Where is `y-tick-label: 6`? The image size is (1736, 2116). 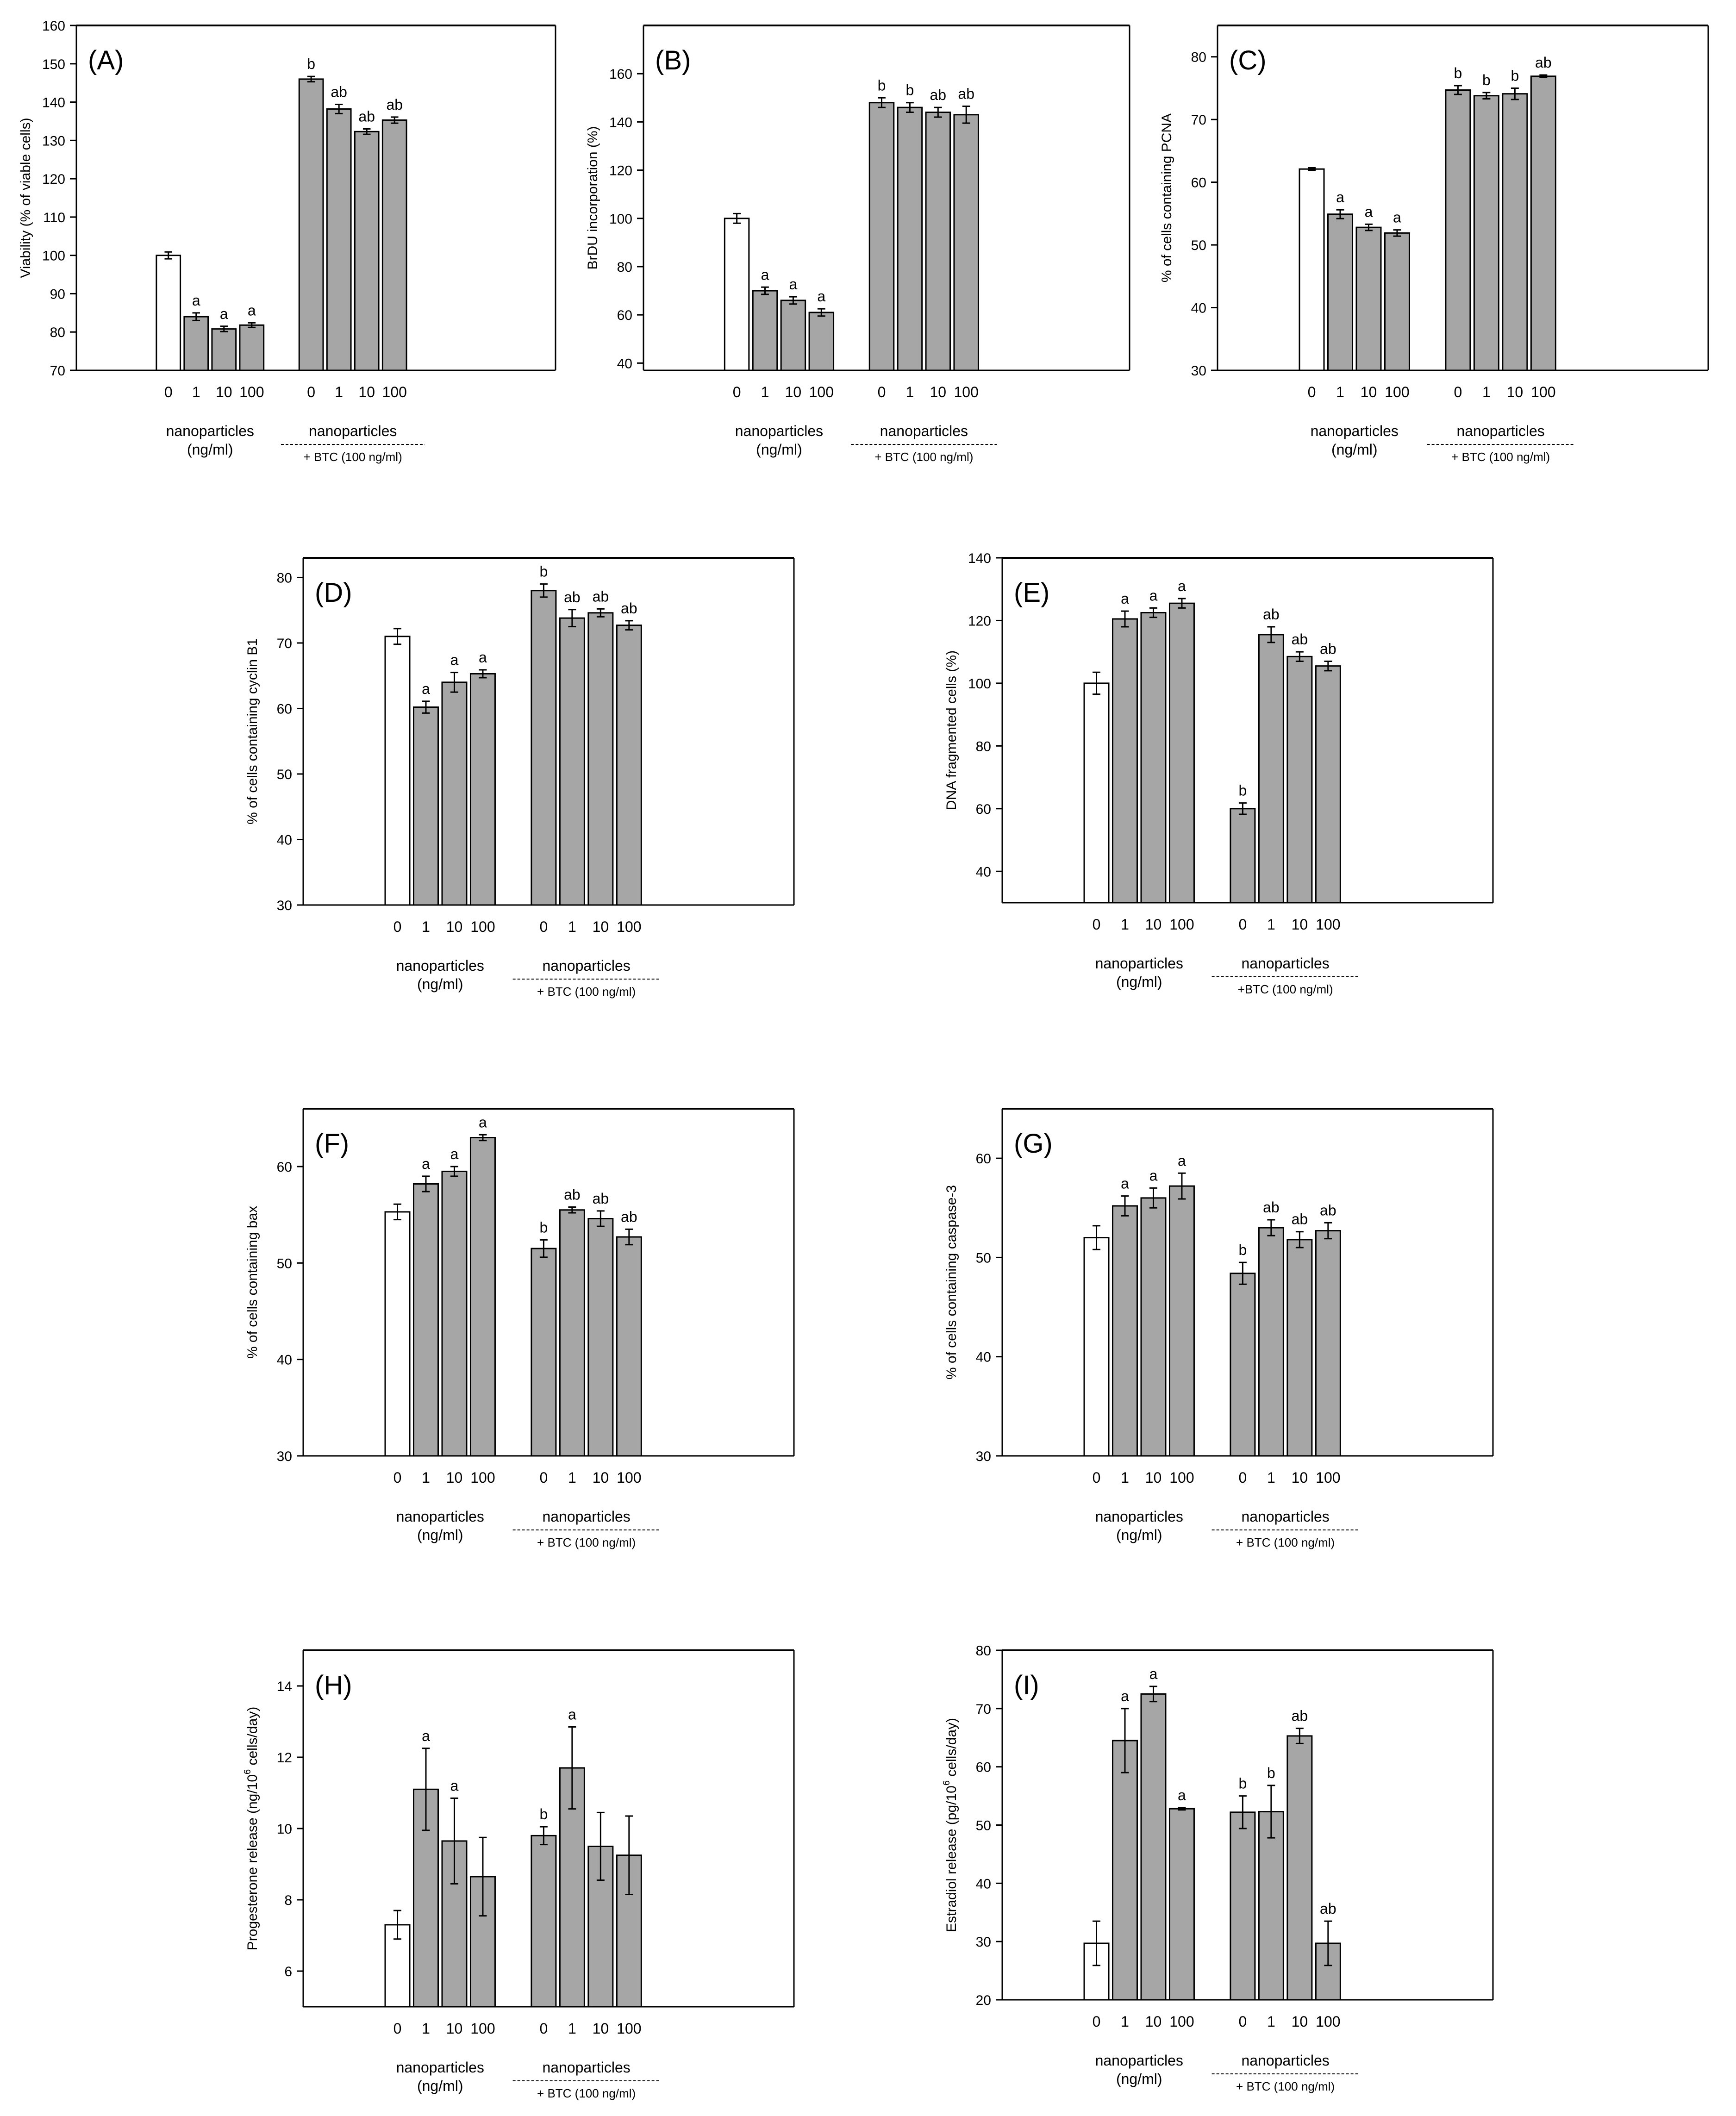
y-tick-label: 6 is located at coordinates (288, 1972).